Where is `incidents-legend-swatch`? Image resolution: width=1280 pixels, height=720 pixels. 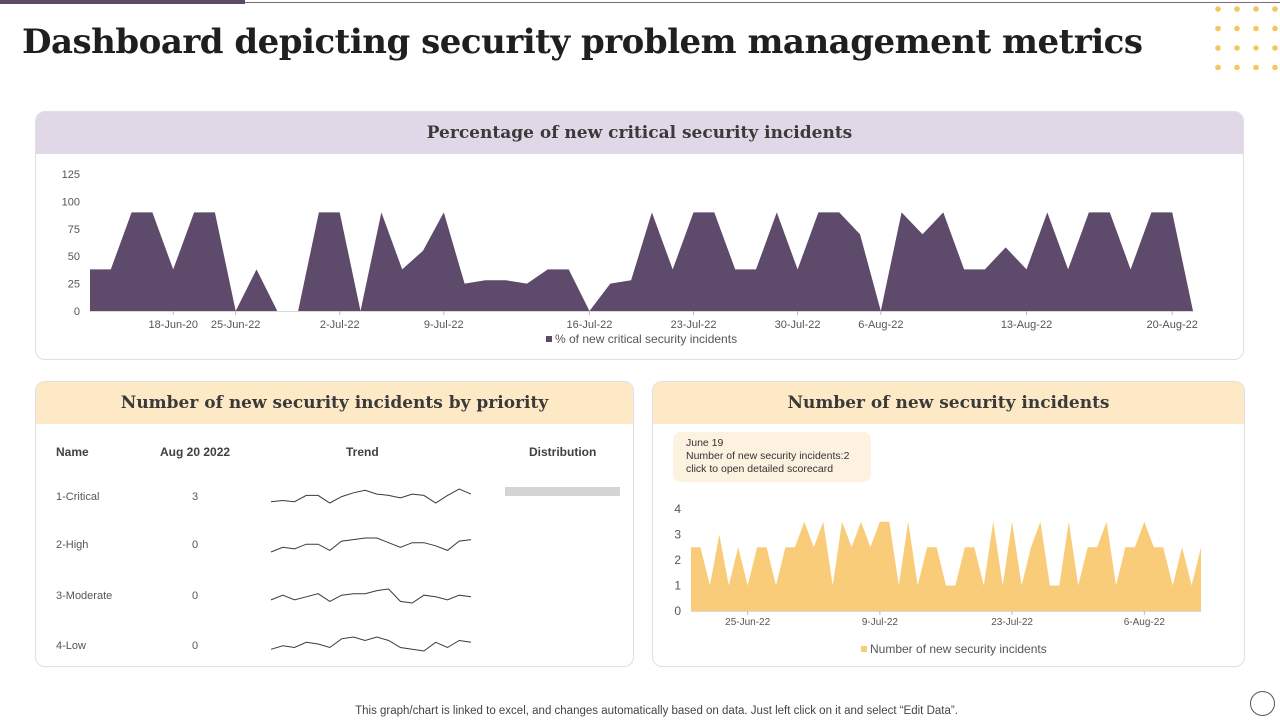
incidents-legend-swatch is located at coordinates (864, 649).